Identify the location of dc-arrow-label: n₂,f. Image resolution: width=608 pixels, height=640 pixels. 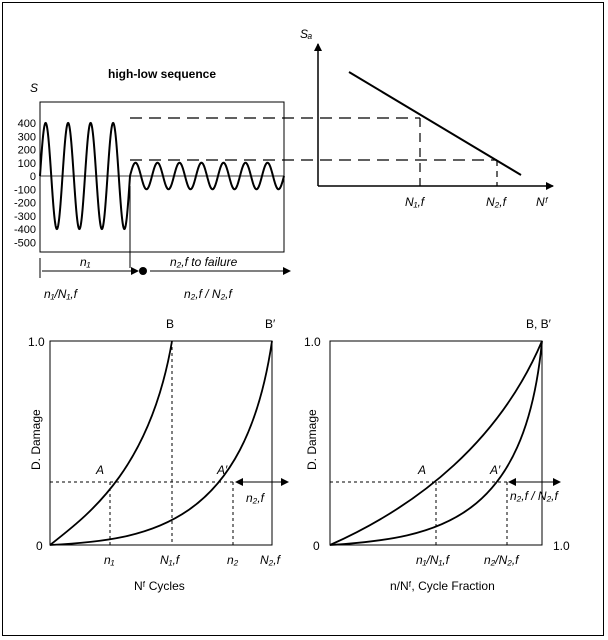
(256, 498).